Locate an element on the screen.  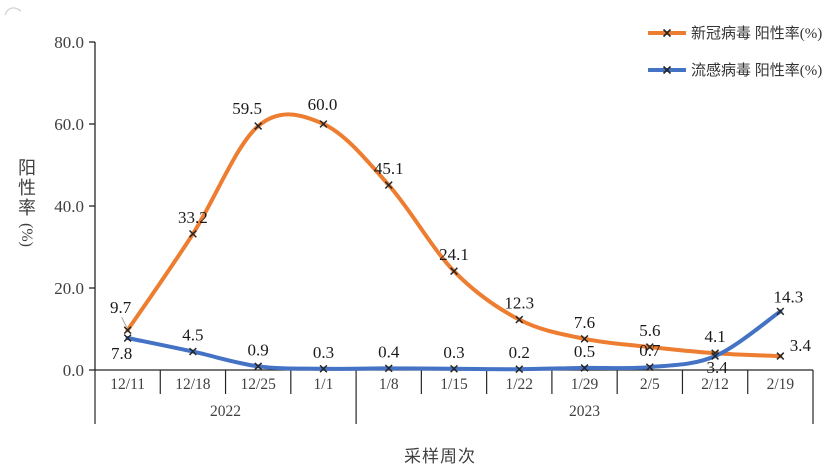
legend-item-covid: 新冠病毒 阳性率(%) is located at coordinates (735, 32).